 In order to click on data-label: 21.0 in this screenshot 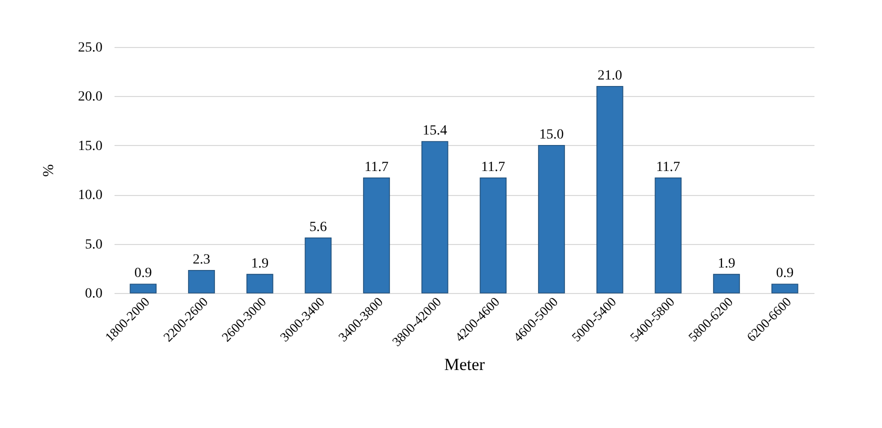, I will do `click(610, 76)`.